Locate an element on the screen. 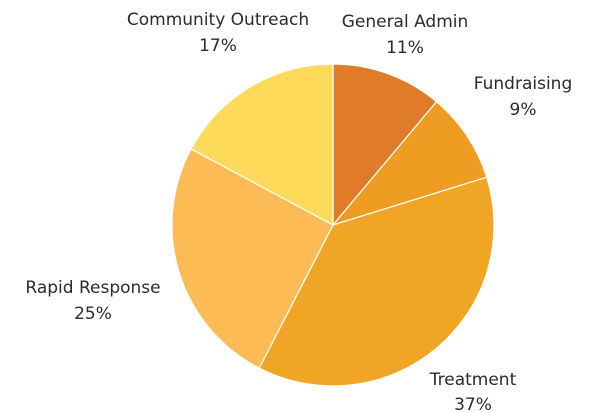 The image size is (596, 412). label-general-admin: General Admin is located at coordinates (405, 22).